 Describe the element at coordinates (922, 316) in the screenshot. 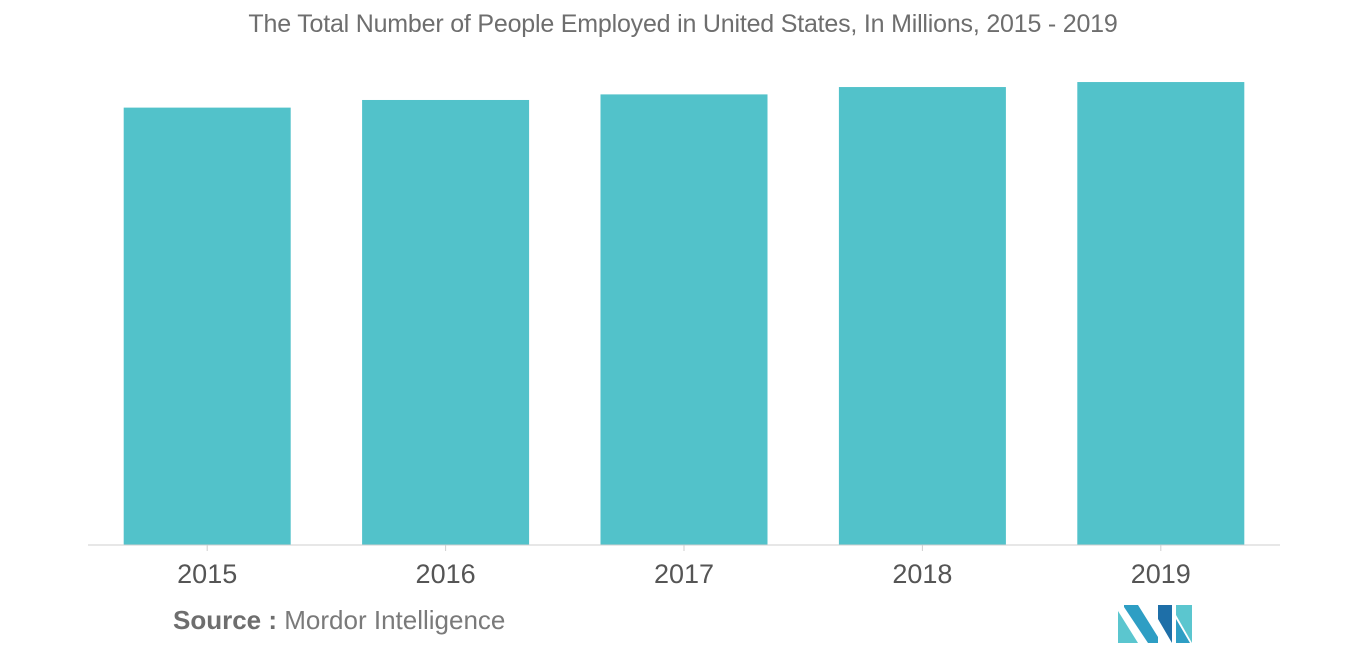

I see `bar-2018` at that location.